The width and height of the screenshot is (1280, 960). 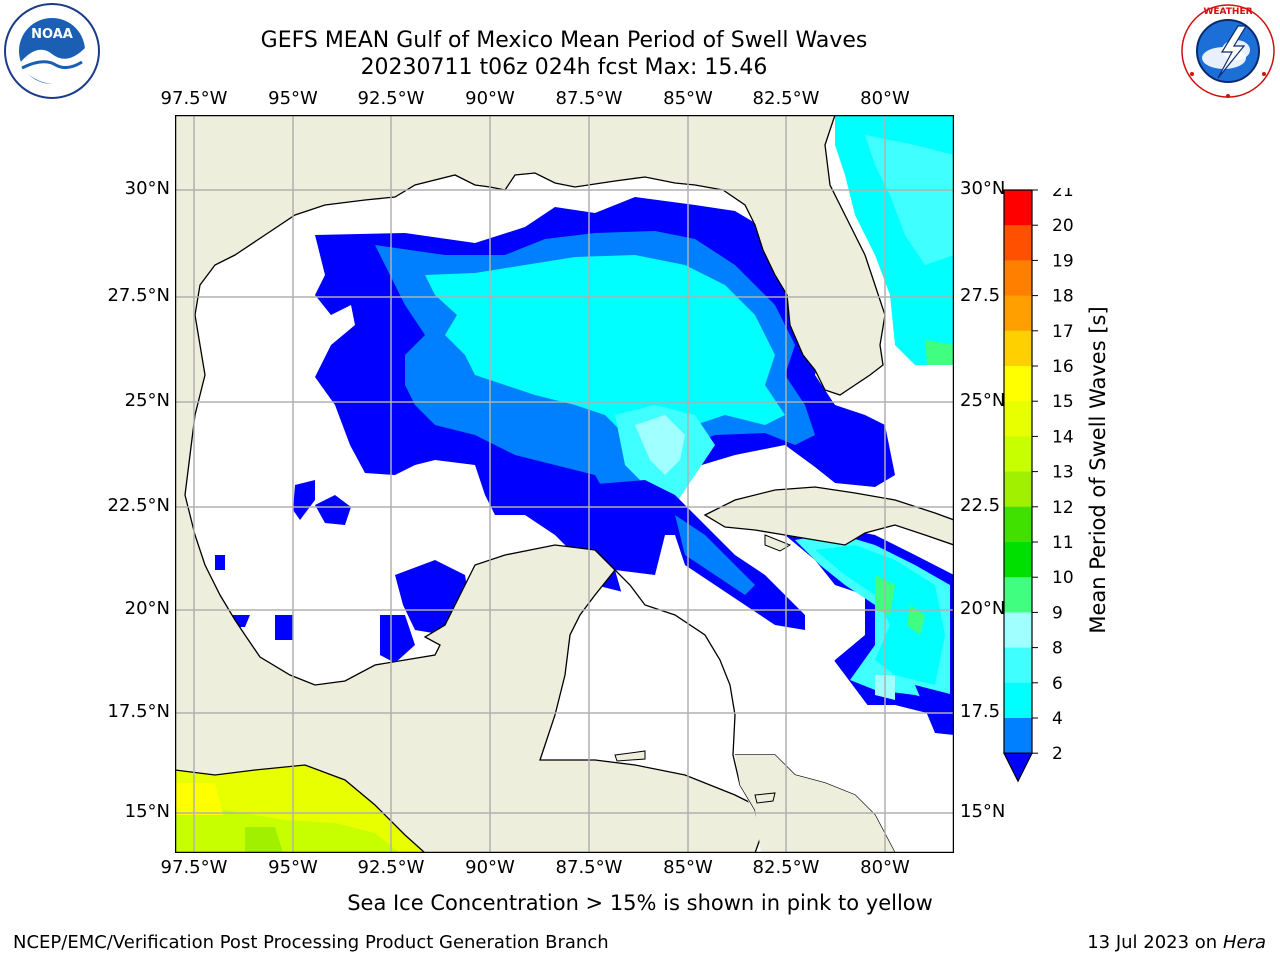 I want to click on noaa-logo: NOAA, so click(x=52, y=53).